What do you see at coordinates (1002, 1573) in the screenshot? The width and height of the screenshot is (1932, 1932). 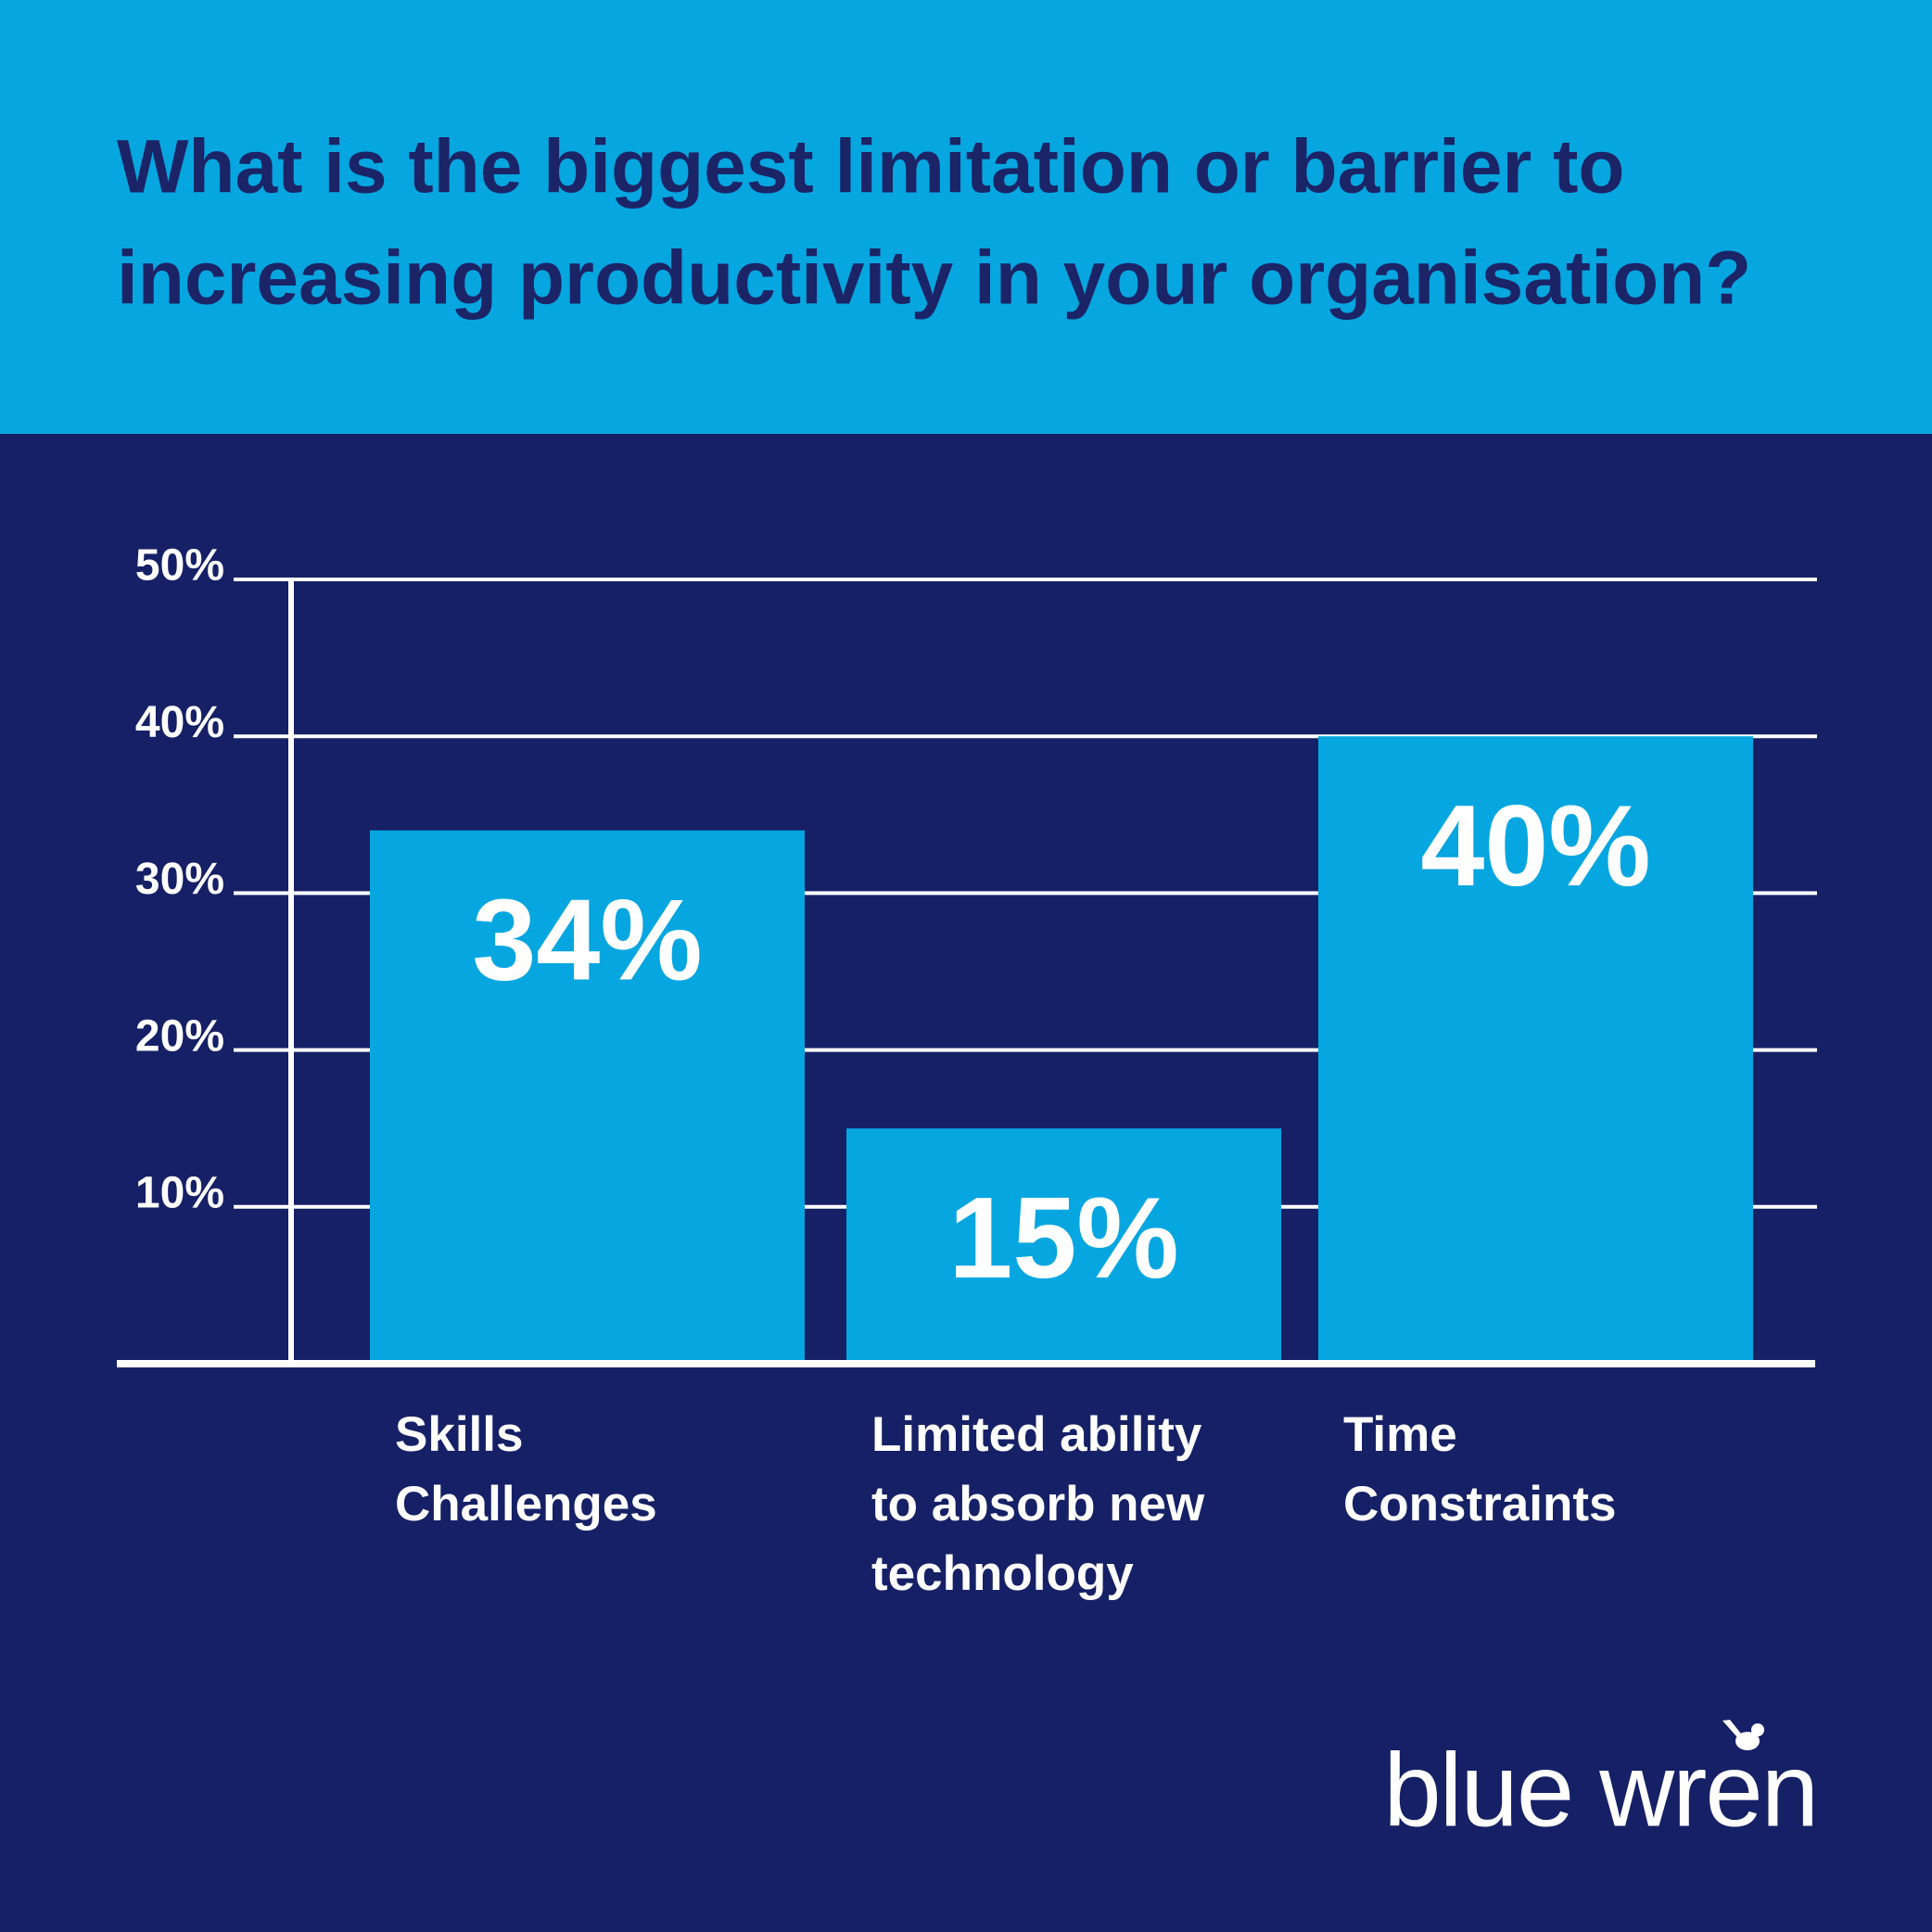 I see `x-tick-label: technology` at bounding box center [1002, 1573].